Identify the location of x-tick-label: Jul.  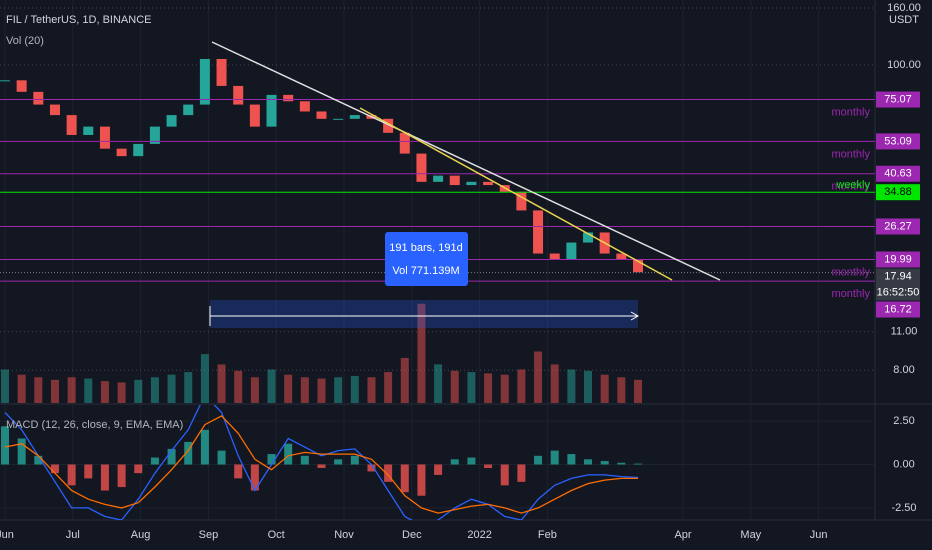
(73, 535).